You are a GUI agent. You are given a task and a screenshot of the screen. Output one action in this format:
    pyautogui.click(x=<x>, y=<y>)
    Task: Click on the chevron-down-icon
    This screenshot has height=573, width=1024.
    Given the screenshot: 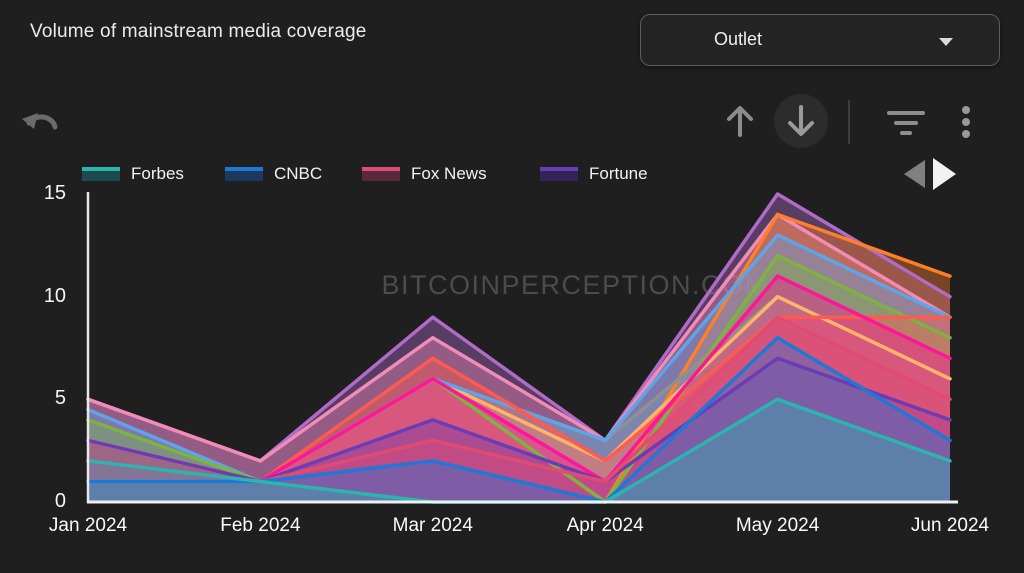 What is the action you would take?
    pyautogui.click(x=946, y=42)
    